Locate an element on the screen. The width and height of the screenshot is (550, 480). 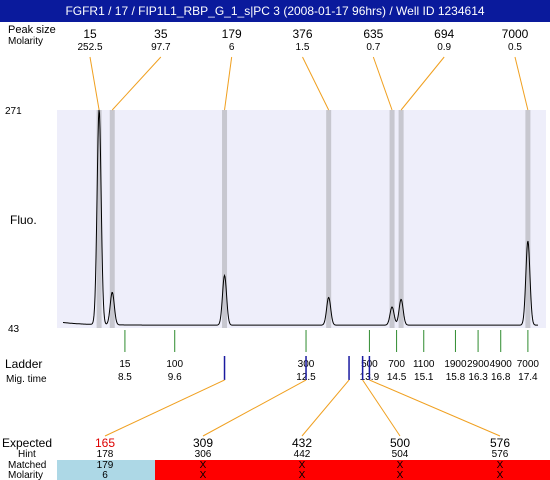
ladder-time-label: 17.4 is located at coordinates (528, 377).